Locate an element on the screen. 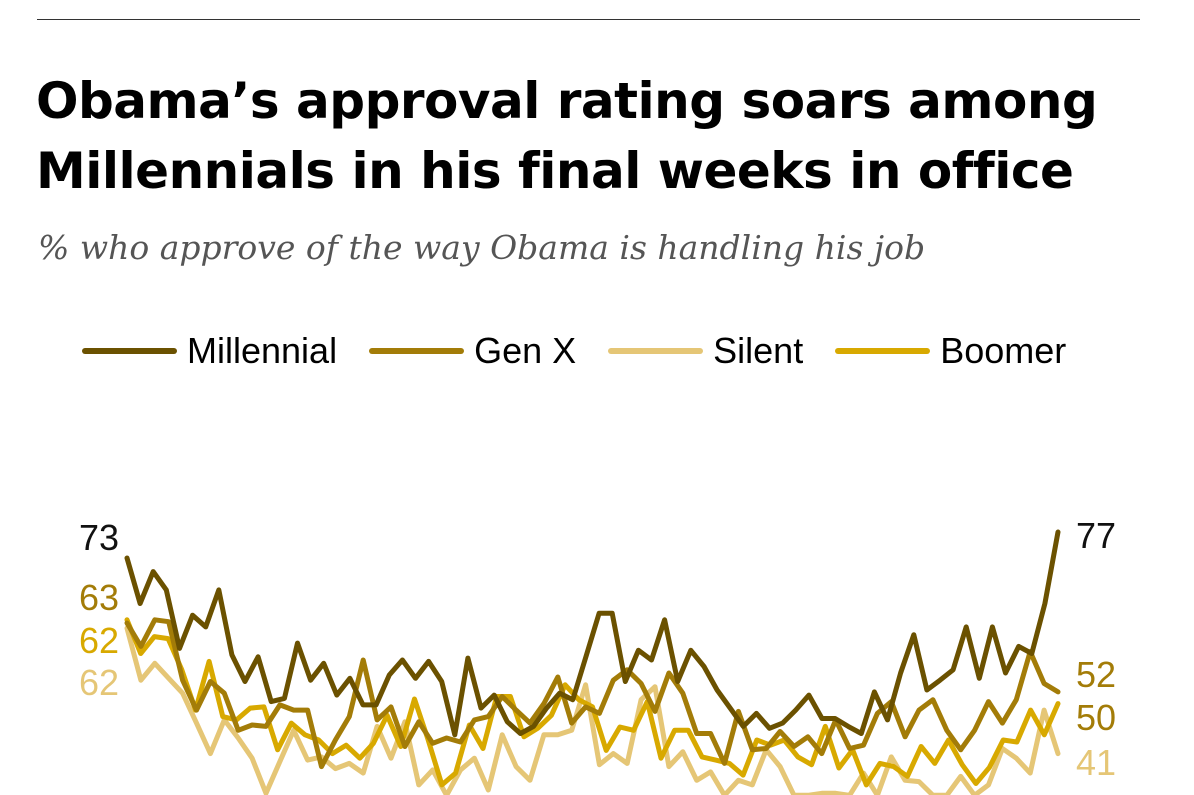  legend-item-millennial: Millennial is located at coordinates (209, 351).